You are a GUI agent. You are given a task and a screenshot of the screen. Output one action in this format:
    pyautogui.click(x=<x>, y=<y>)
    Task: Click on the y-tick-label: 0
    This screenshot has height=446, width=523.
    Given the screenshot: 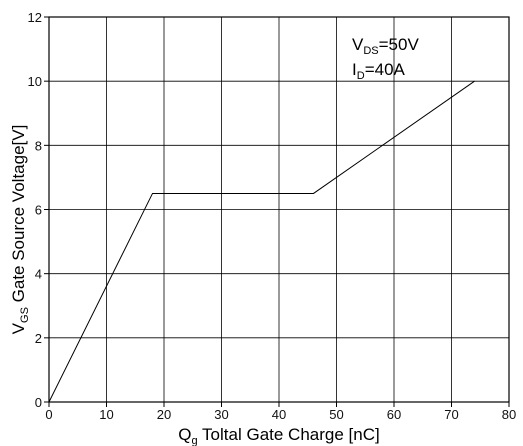 What is the action you would take?
    pyautogui.click(x=38, y=402)
    